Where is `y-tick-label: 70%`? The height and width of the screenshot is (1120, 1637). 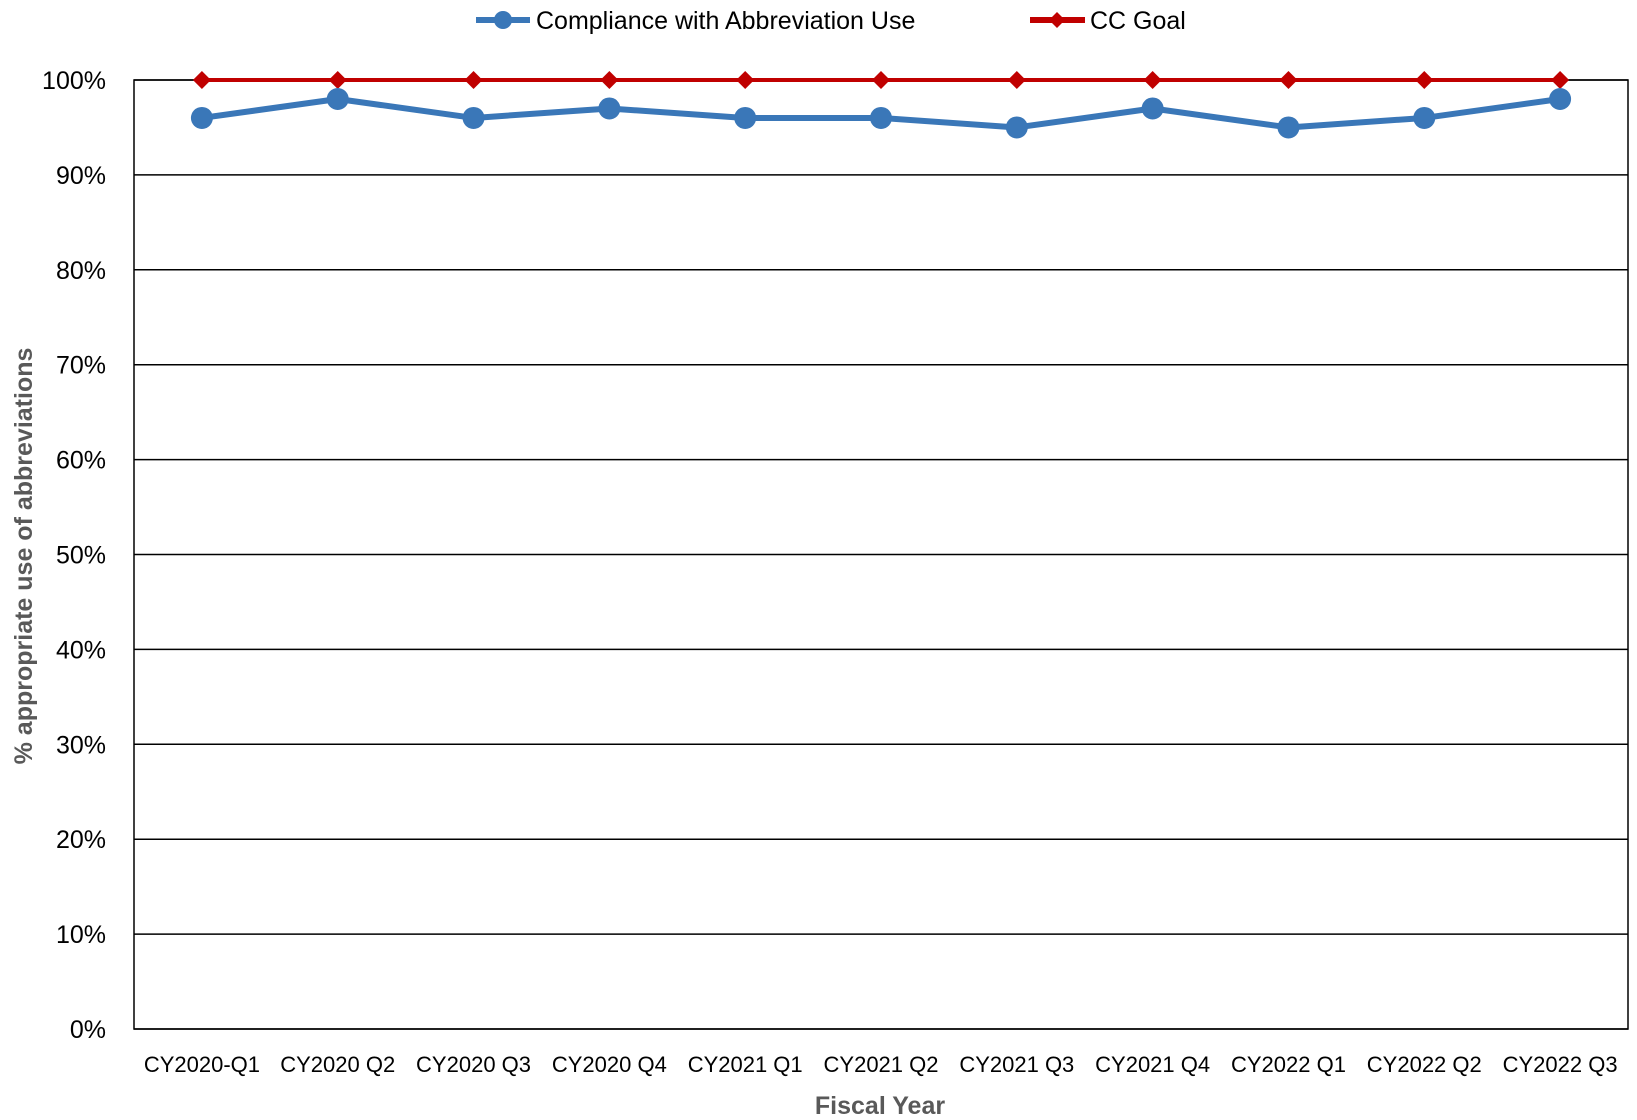
y-tick-label: 70% is located at coordinates (81, 366).